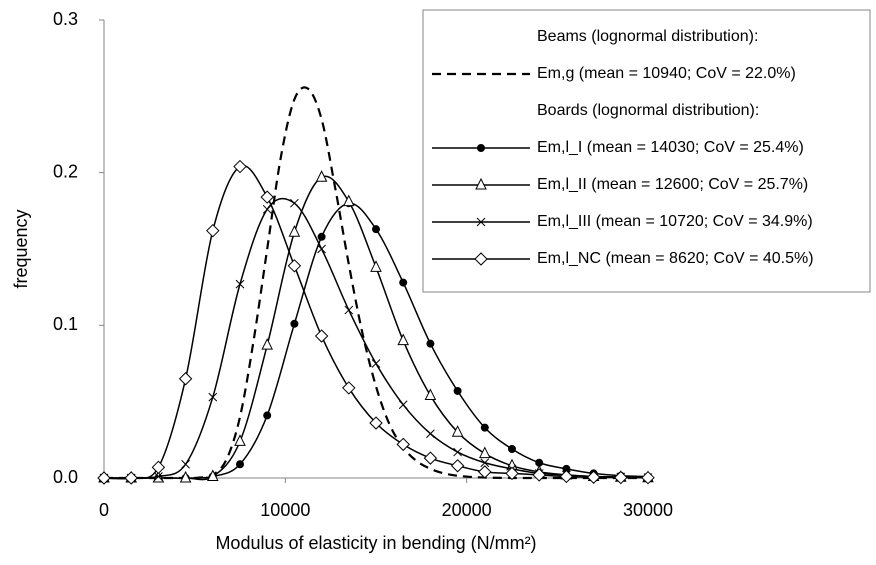 This screenshot has width=876, height=565. I want to click on y-tick-label: 0.0, so click(65, 477).